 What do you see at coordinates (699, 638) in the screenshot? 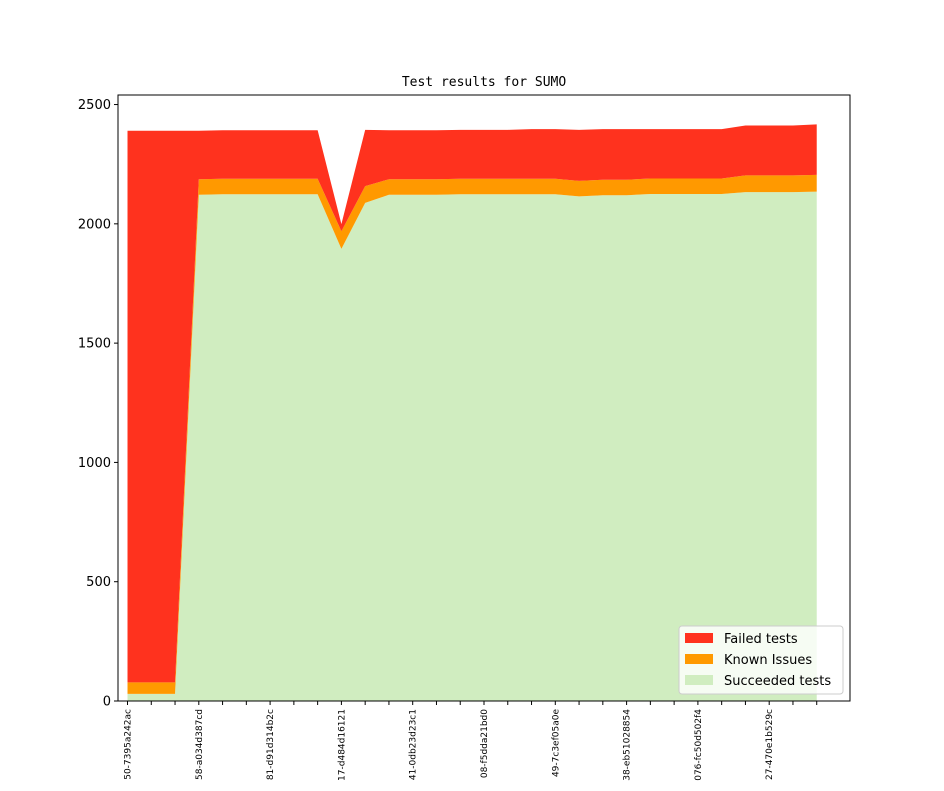
I see `legend-swatch-failed-tests` at bounding box center [699, 638].